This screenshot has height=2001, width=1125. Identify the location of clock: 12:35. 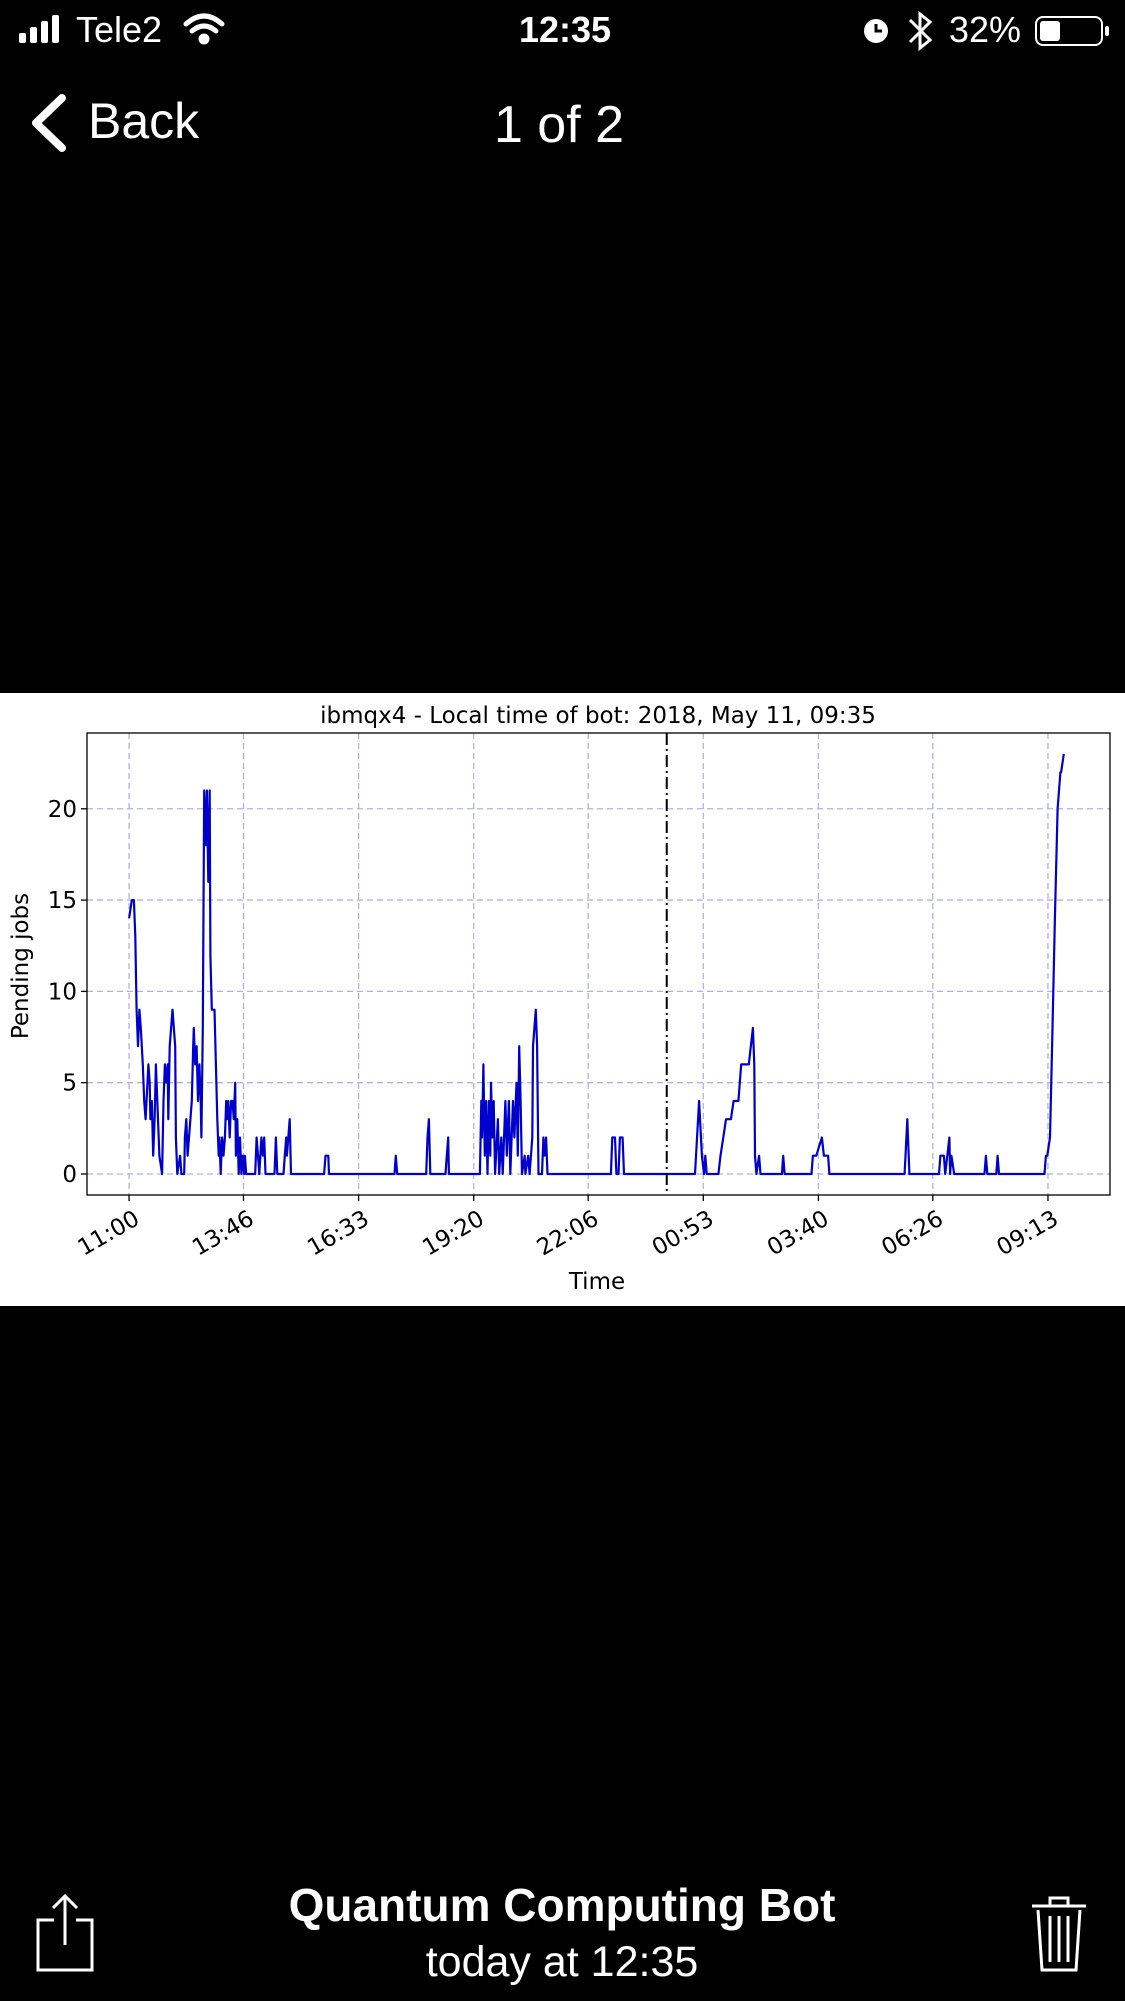
(565, 29).